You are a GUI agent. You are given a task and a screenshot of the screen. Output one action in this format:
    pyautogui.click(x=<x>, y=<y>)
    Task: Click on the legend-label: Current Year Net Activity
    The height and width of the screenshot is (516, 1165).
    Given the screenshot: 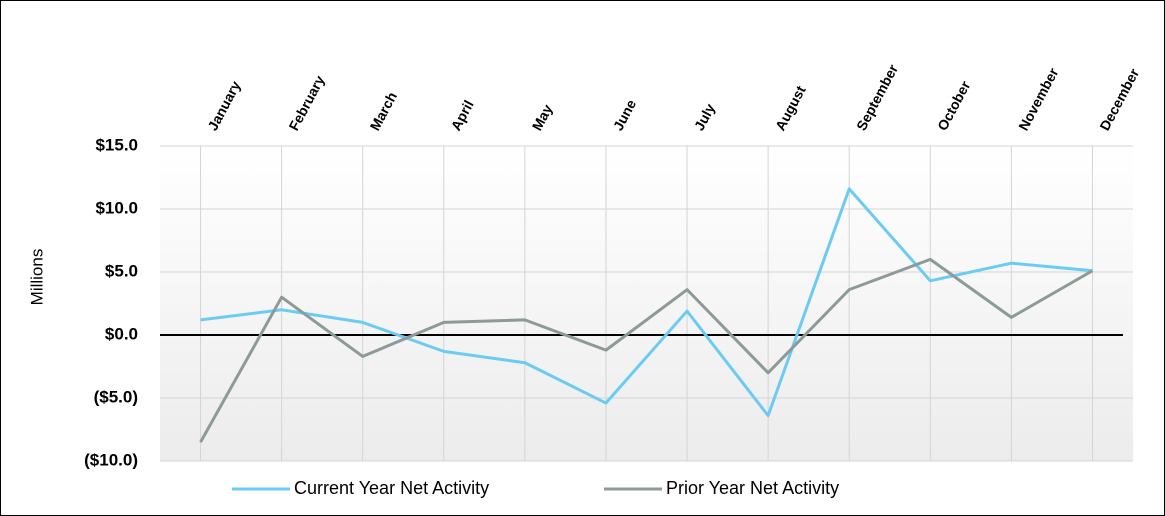 What is the action you would take?
    pyautogui.click(x=391, y=488)
    